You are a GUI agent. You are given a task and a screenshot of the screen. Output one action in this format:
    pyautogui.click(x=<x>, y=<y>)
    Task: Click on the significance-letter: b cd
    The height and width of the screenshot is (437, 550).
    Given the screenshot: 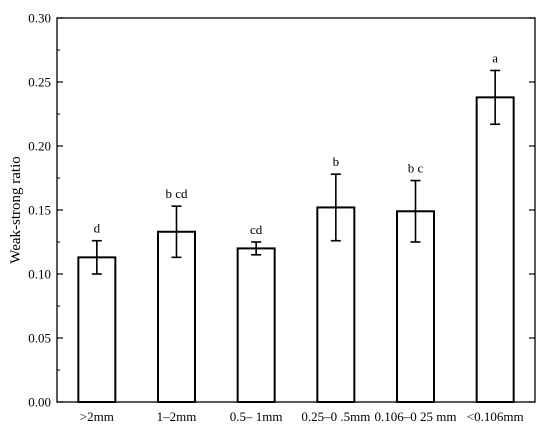 What is the action you would take?
    pyautogui.click(x=176, y=193)
    